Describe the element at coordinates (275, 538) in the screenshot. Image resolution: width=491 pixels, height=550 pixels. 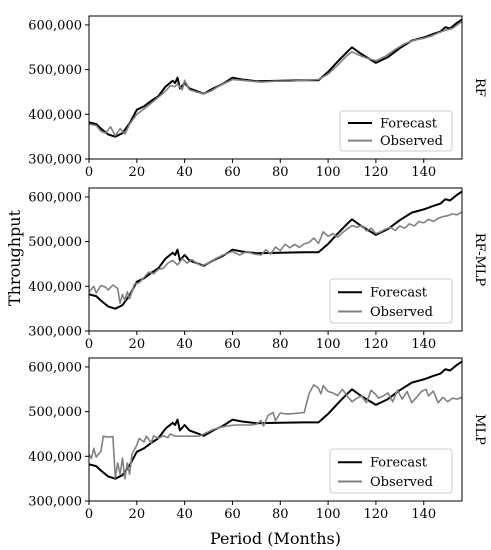
I see `x-axis-title: Period (Months)` at that location.